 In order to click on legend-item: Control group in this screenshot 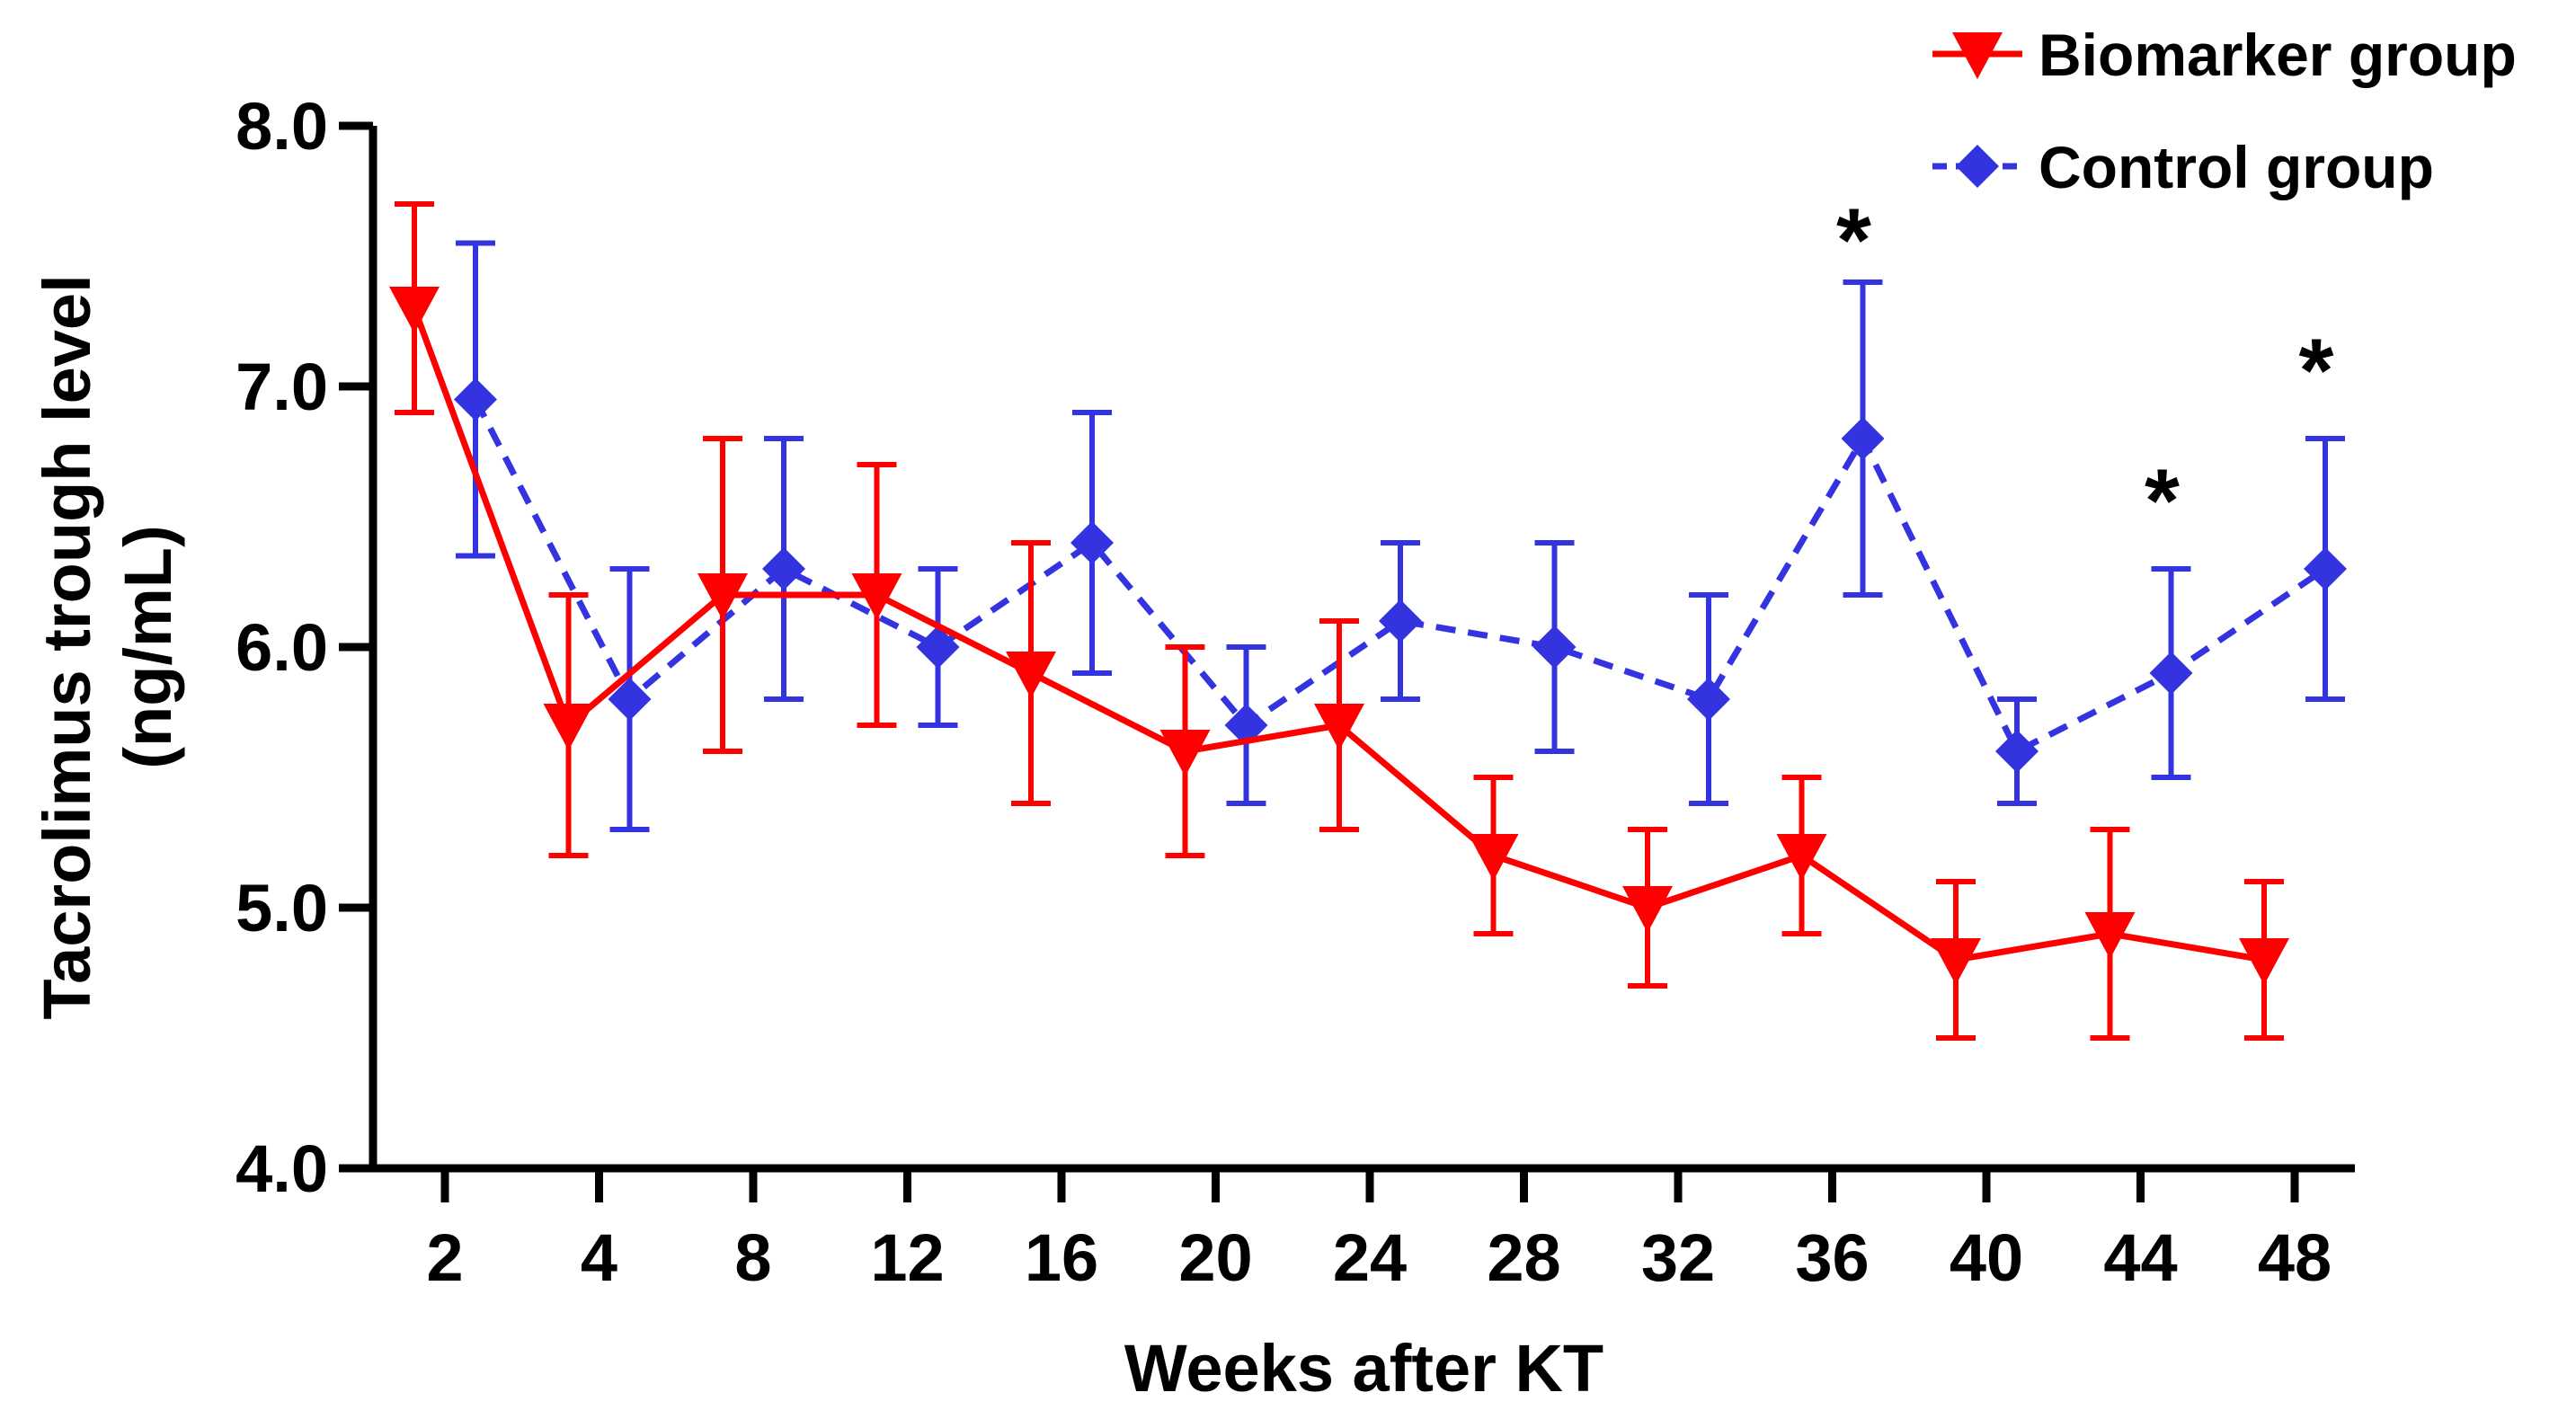, I will do `click(2183, 167)`.